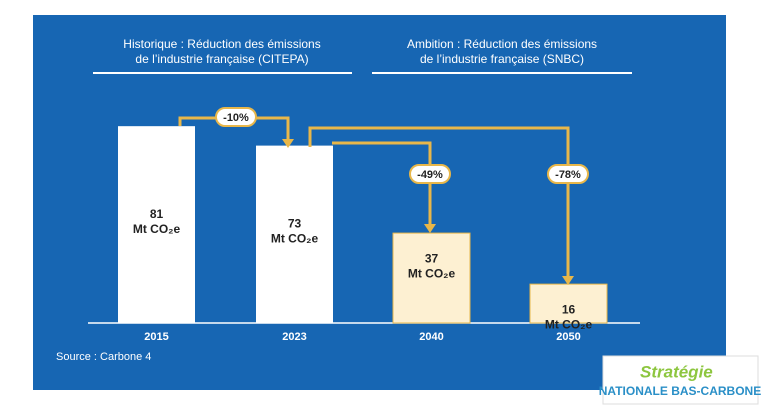 The image size is (768, 414). I want to click on header: Ambition : Réduction des émissions, so click(502, 44).